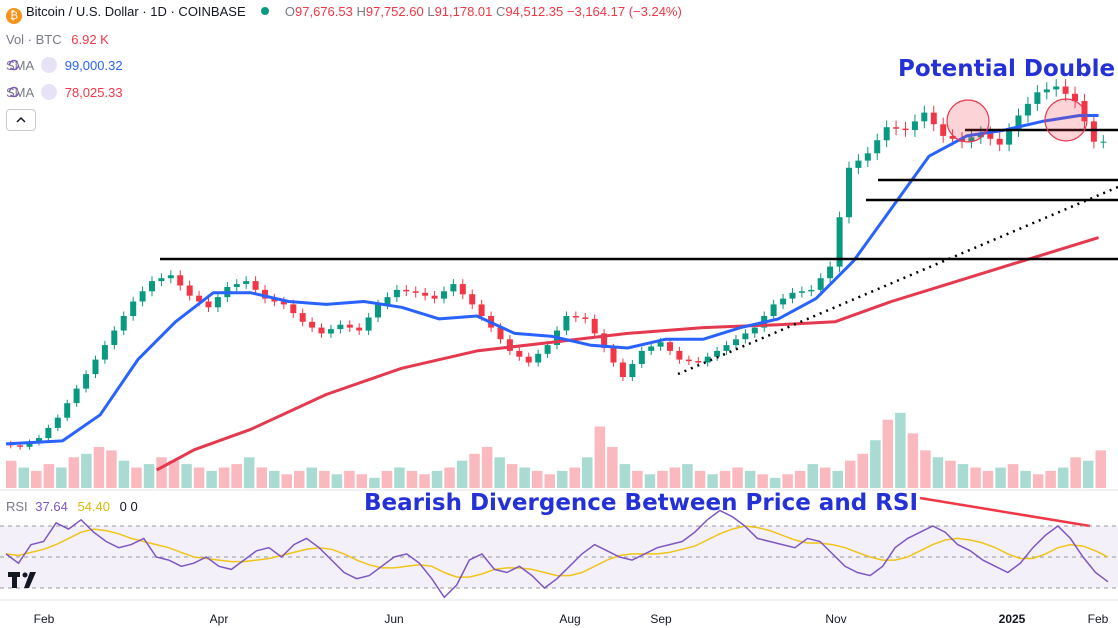 The image size is (1118, 628). What do you see at coordinates (557, 551) in the screenshot?
I see `rsi-ma-line` at bounding box center [557, 551].